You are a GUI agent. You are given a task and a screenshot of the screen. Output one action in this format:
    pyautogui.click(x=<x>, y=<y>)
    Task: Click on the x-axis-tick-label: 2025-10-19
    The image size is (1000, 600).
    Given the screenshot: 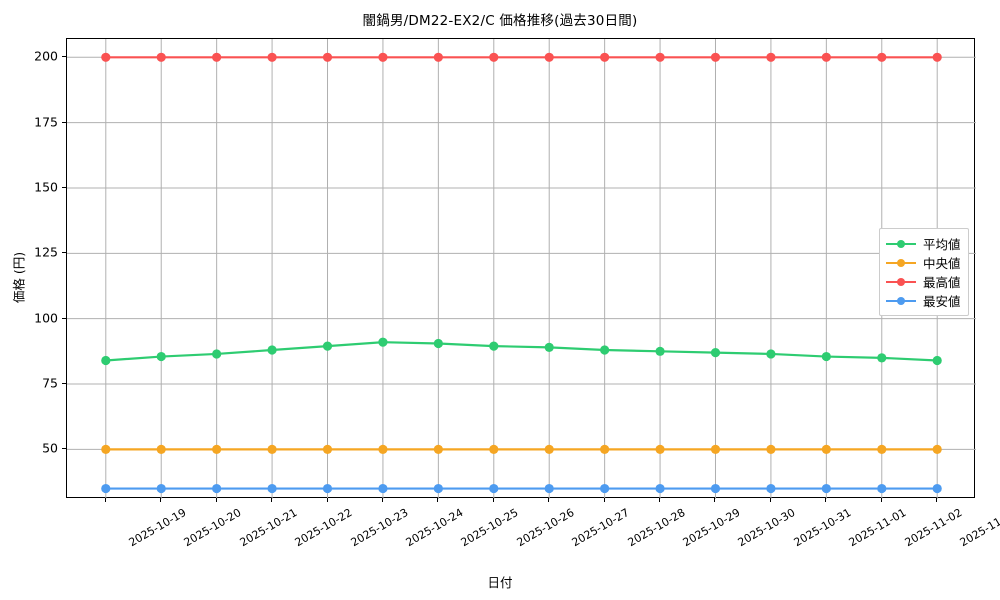 What is the action you would take?
    pyautogui.click(x=157, y=528)
    